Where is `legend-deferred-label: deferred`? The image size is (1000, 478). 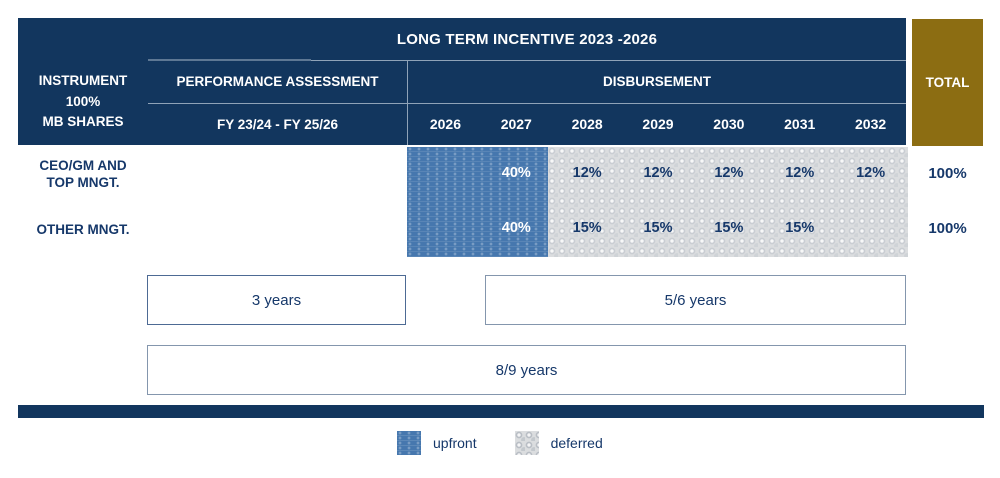
legend-deferred-label: deferred is located at coordinates (576, 443).